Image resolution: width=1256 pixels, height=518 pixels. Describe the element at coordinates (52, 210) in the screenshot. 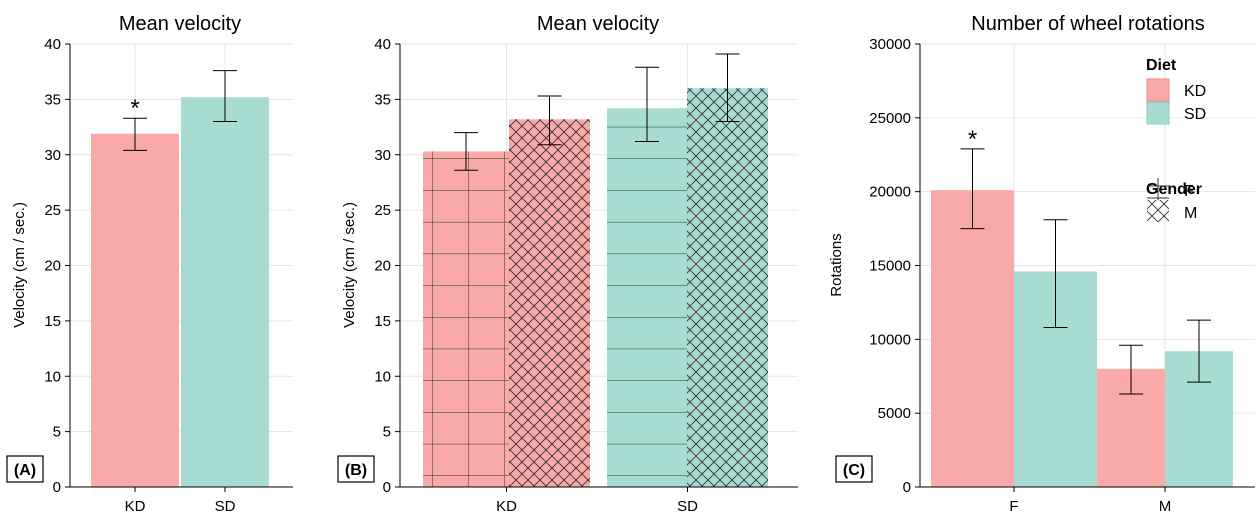

I see `panel-a-ytick-label: 25` at that location.